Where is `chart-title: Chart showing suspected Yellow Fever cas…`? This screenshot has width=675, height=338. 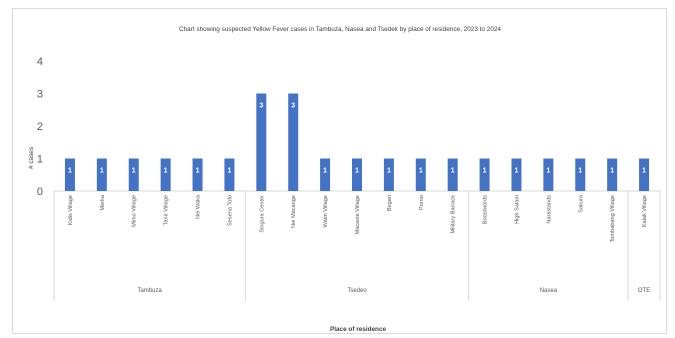 chart-title: Chart showing suspected Yellow Fever cas… is located at coordinates (340, 29).